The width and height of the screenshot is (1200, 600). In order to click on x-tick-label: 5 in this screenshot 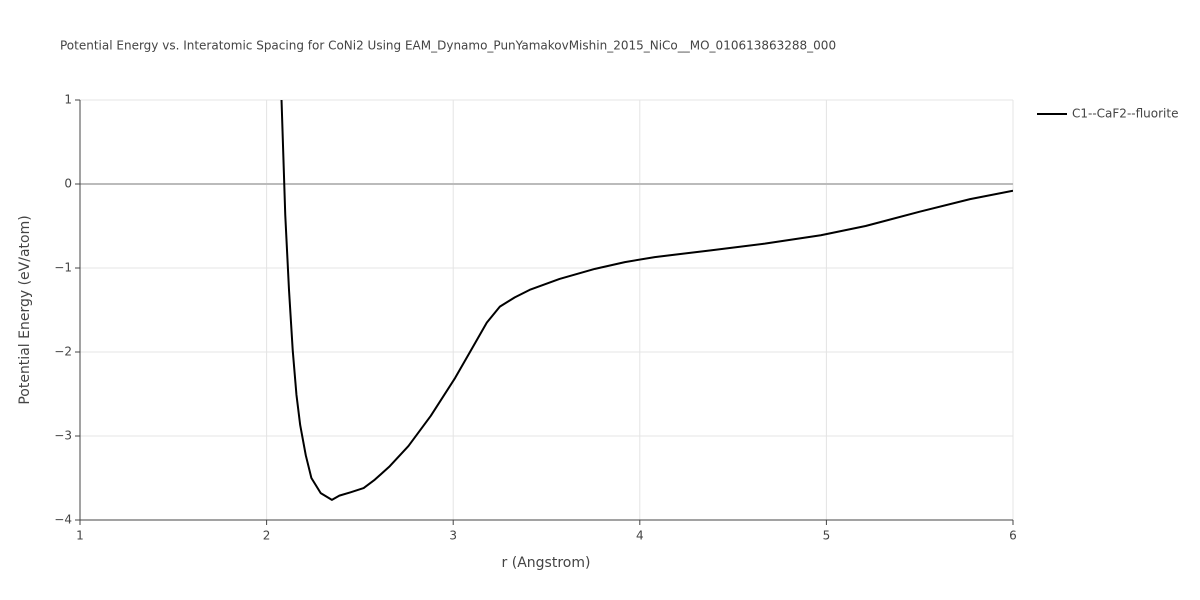, I will do `click(827, 536)`.